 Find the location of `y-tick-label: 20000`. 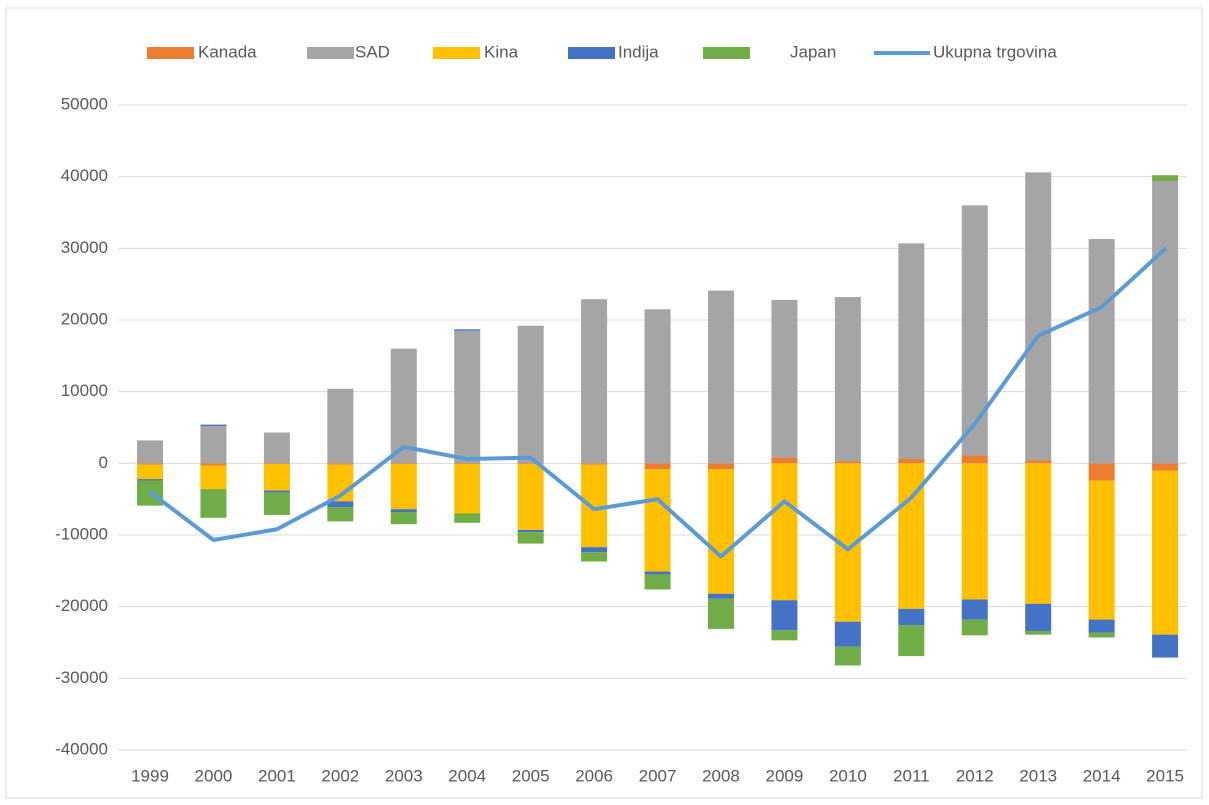

y-tick-label: 20000 is located at coordinates (84, 318).